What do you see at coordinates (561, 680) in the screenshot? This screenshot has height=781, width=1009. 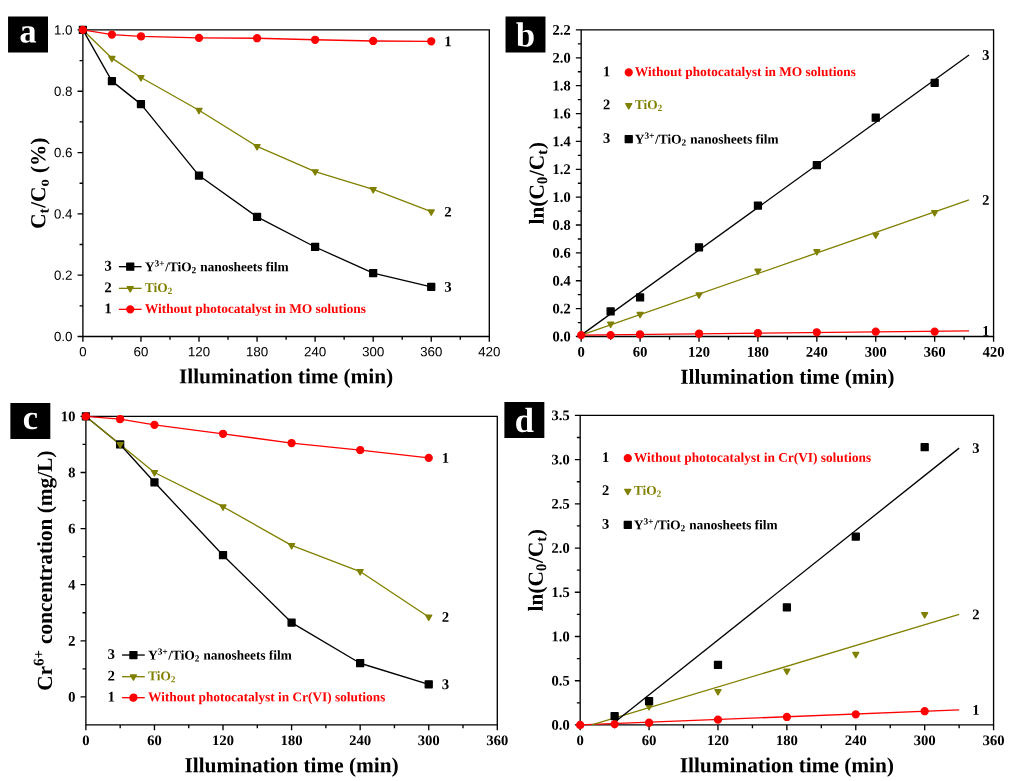 I see `y-tick-label: 0.5` at bounding box center [561, 680].